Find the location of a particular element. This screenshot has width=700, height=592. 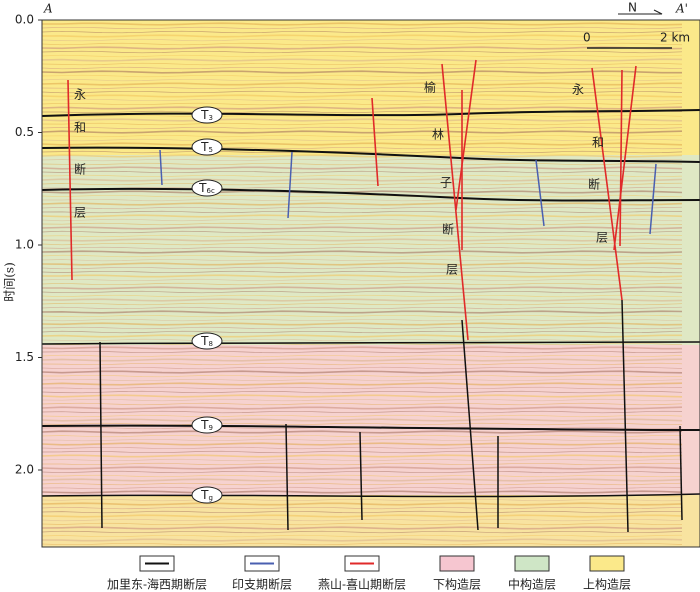

indosinian-faults is located at coordinates (408, 192).